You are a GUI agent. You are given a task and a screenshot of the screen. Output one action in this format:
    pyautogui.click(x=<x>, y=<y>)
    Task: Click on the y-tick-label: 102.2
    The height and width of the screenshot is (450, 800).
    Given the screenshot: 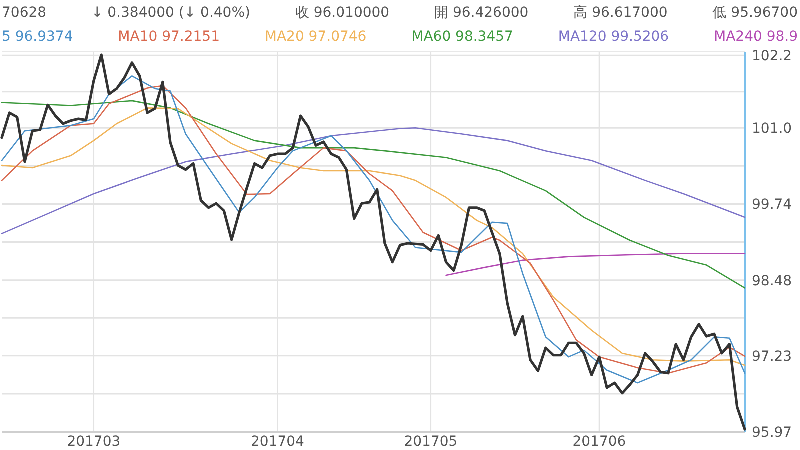 What is the action you would take?
    pyautogui.click(x=772, y=56)
    